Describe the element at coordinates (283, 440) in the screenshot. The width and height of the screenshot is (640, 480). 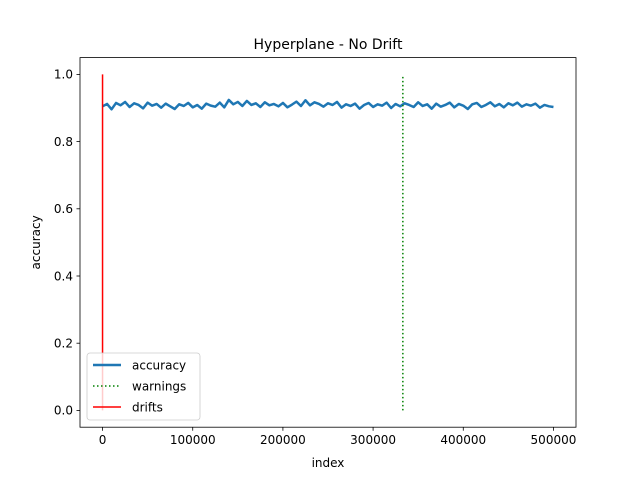
I see `x-tick-label: 200000` at that location.